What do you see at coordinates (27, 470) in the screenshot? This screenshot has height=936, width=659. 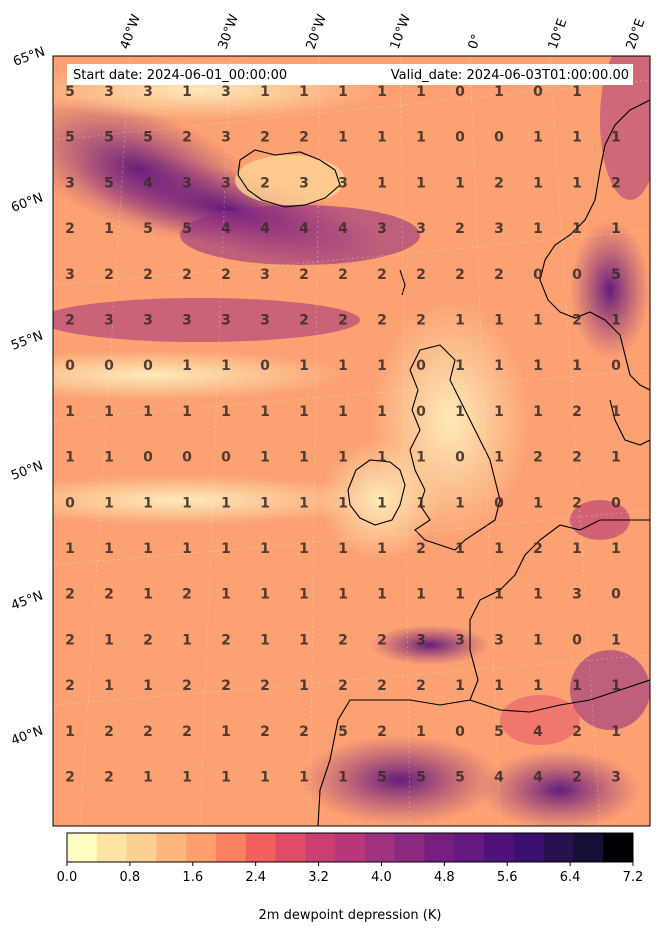 I see `lat-label-50n: 50°N` at bounding box center [27, 470].